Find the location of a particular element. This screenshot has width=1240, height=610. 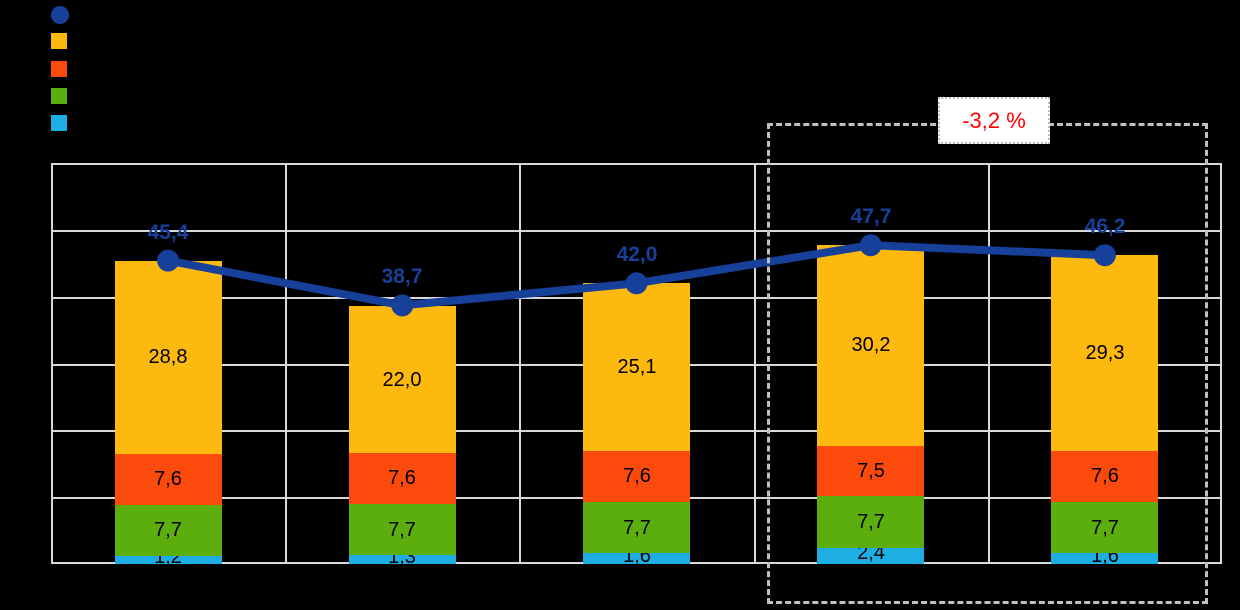

bar-segment-label: 22,0 is located at coordinates (402, 380).